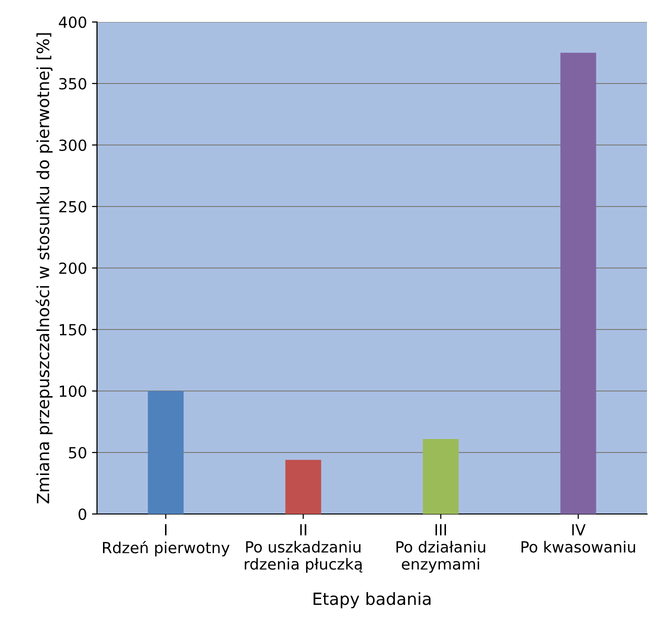 This screenshot has height=623, width=660. What do you see at coordinates (372, 600) in the screenshot?
I see `x-axis-title: Etapy badania` at bounding box center [372, 600].